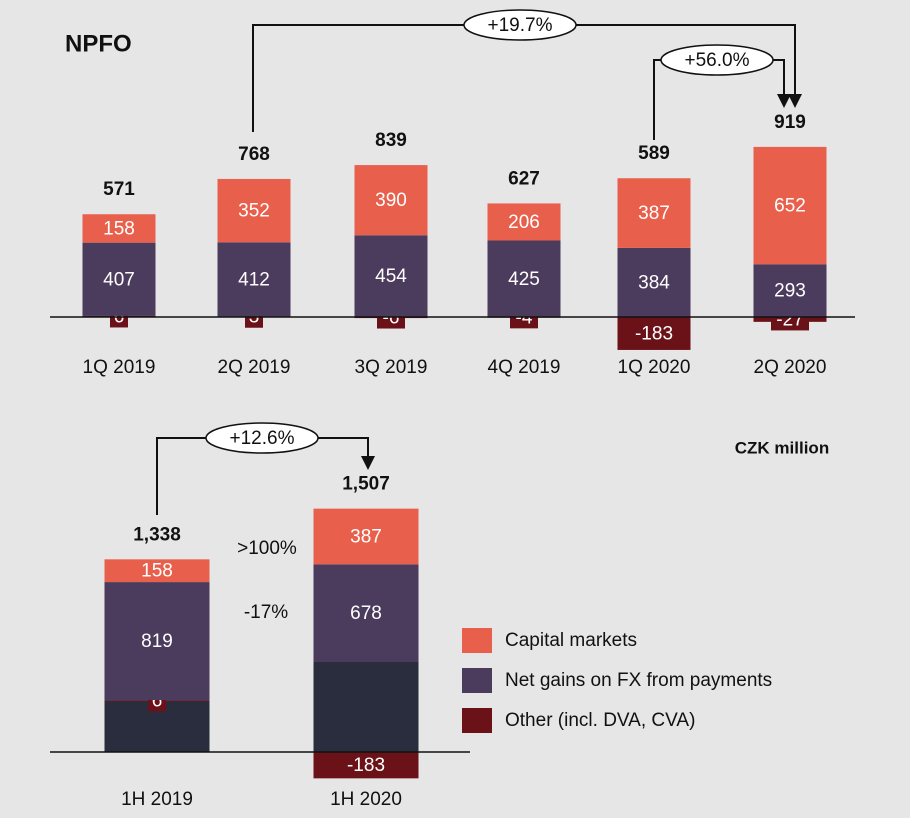 The height and width of the screenshot is (829, 918). What do you see at coordinates (524, 178) in the screenshot?
I see `total-label: 627` at bounding box center [524, 178].